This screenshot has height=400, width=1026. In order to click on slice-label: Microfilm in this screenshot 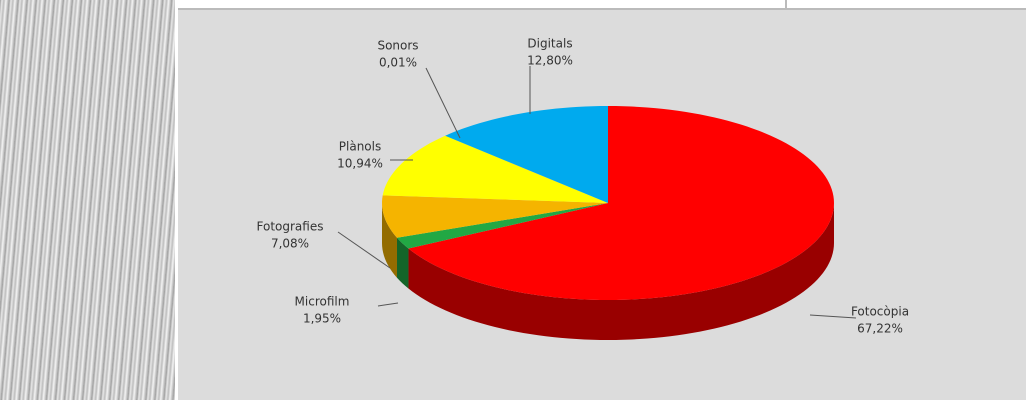, I will do `click(322, 302)`.